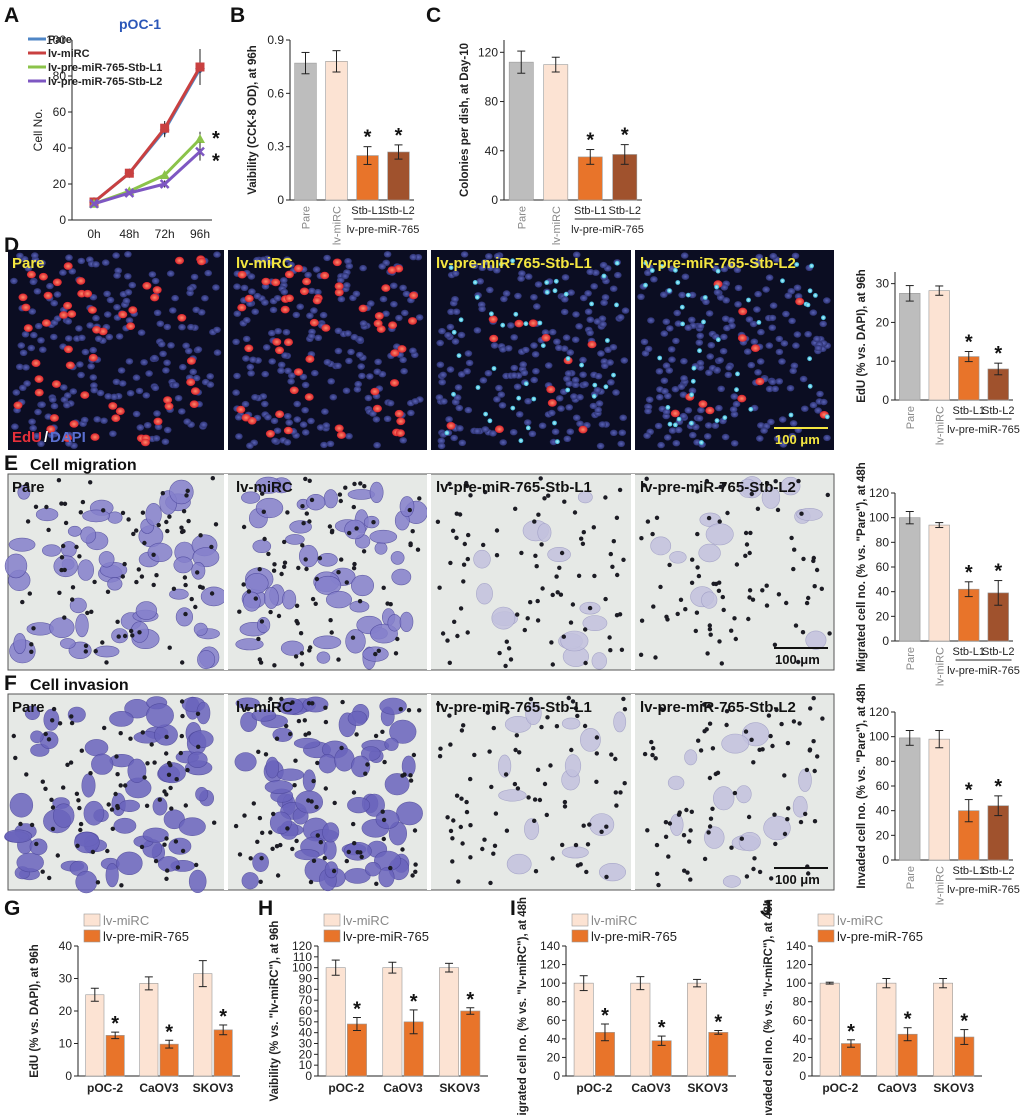 The width and height of the screenshot is (1020, 1115). Describe the element at coordinates (27, 437) in the screenshot. I see `edu-legend-word: EdU` at that location.